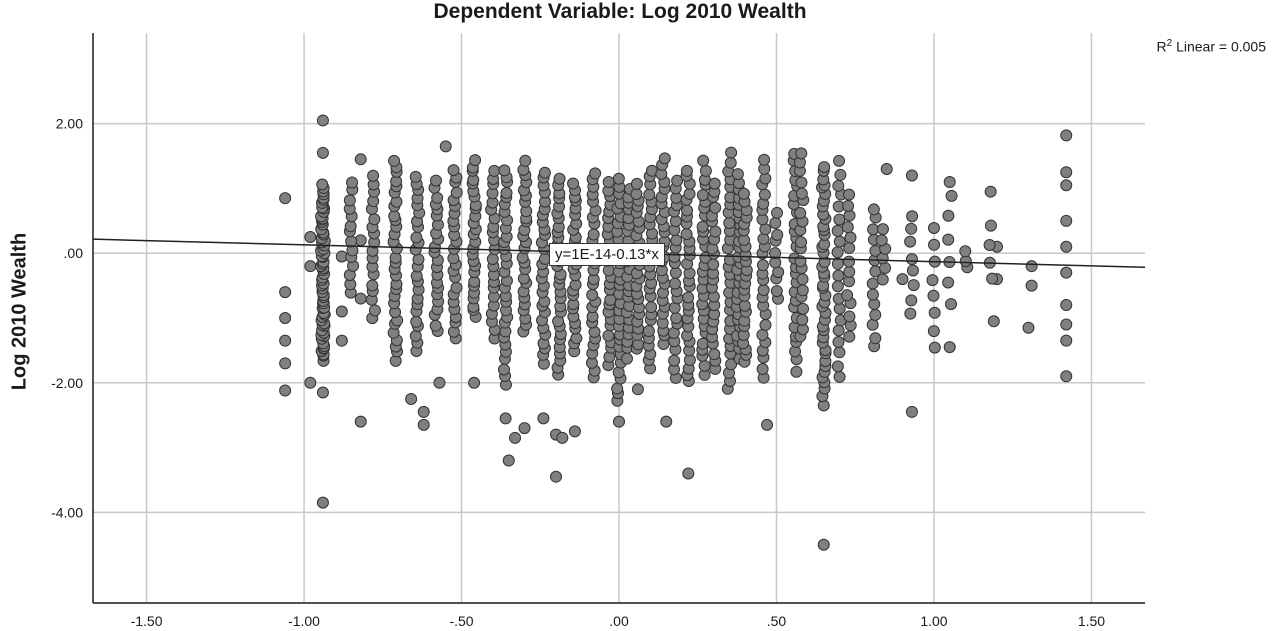 The height and width of the screenshot is (631, 1280). Describe the element at coordinates (1211, 46) in the screenshot. I see `r-squared-label: R2 Linear = 0.005` at that location.